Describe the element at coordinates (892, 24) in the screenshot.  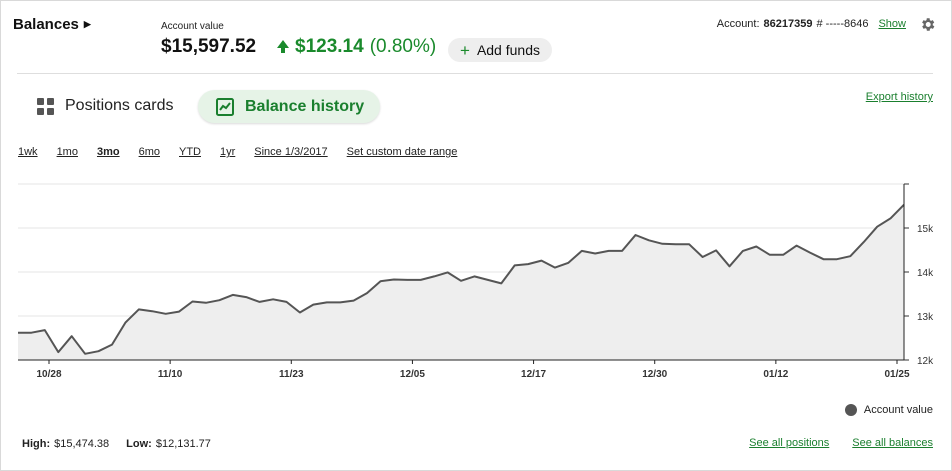
I see `show-account-link: Show` at that location.